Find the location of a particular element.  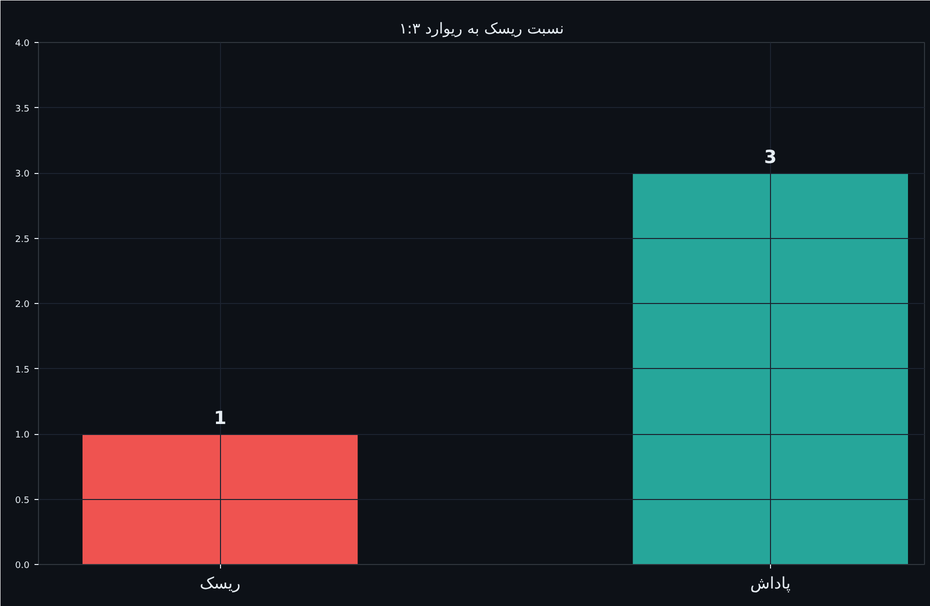

y-tick-label: 0.0 is located at coordinates (22, 566).